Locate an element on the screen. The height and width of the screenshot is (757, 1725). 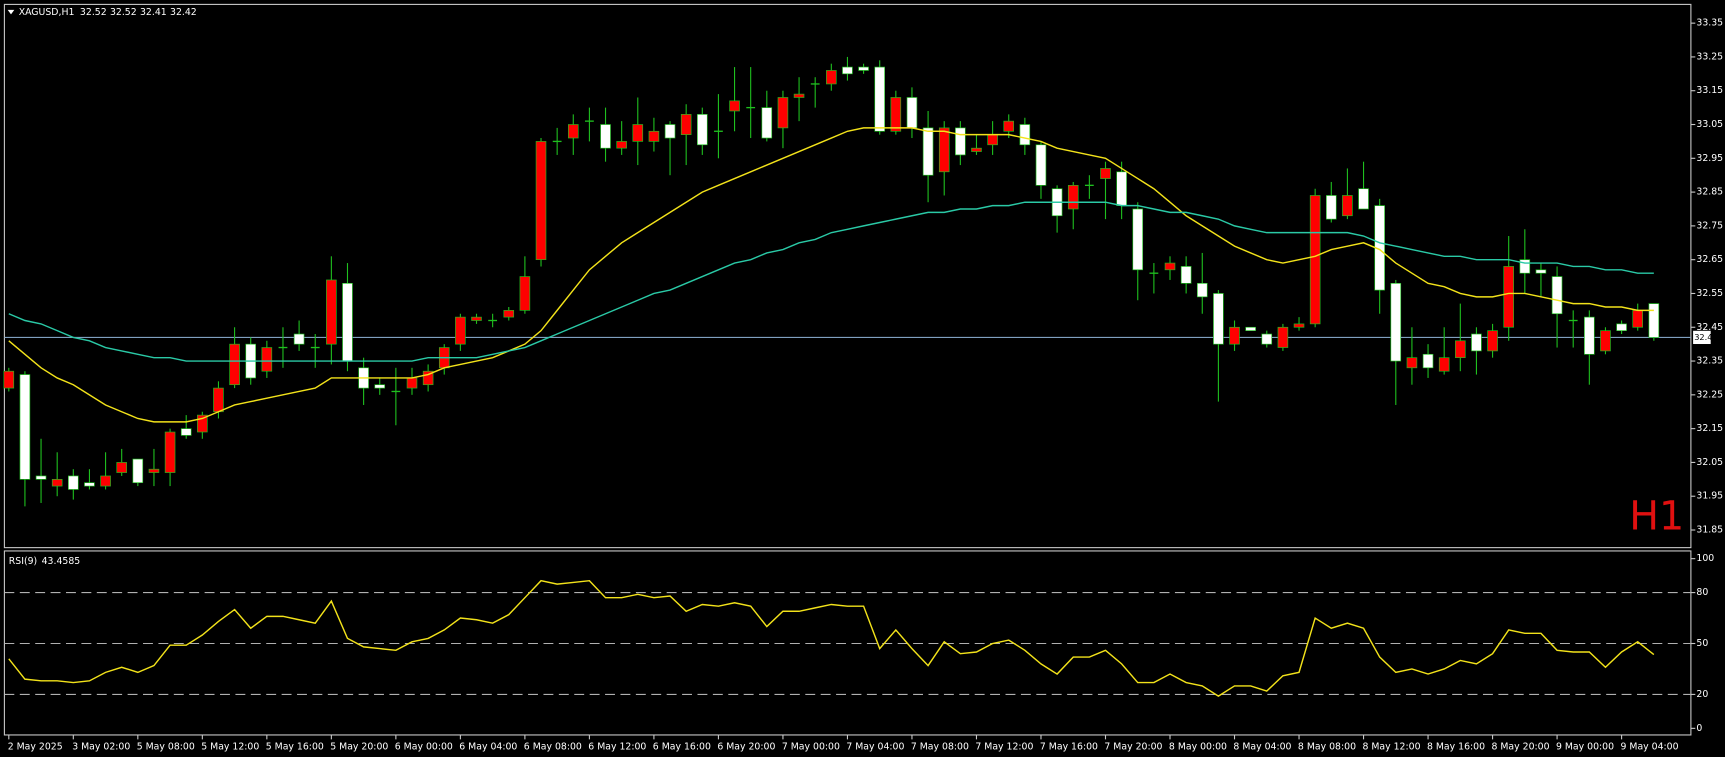
x-tick-label: 5 May 08:00 is located at coordinates (166, 747).